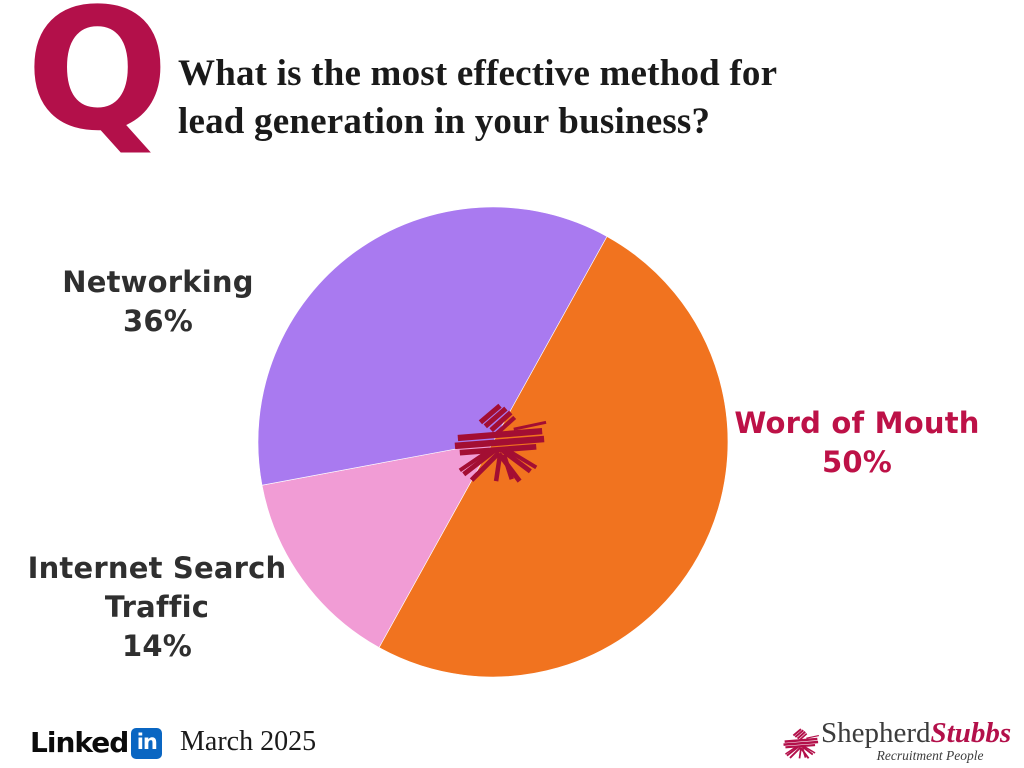  I want to click on pie-label-networking: Networking 36%, so click(157, 302).